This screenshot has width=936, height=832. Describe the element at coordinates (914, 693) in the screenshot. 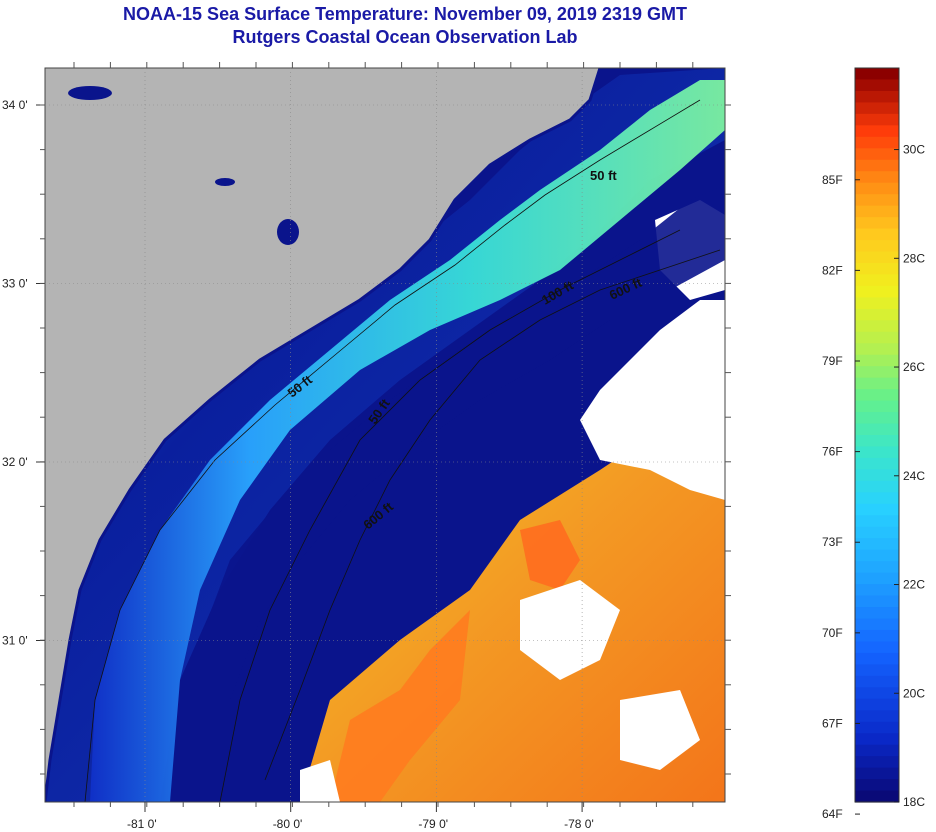

I see `celsius-label: 20C` at that location.